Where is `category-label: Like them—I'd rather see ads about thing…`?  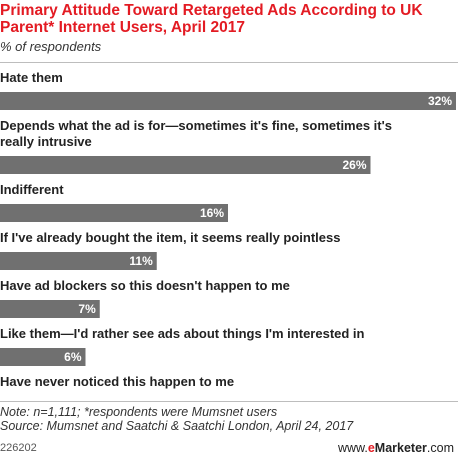 category-label: Like them—I'd rather see ads about thing… is located at coordinates (182, 333).